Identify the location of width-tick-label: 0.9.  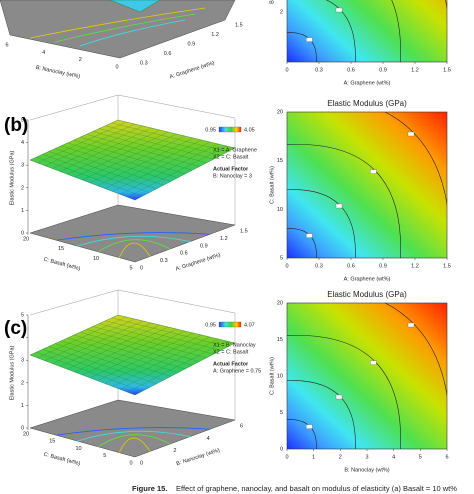
(204, 246).